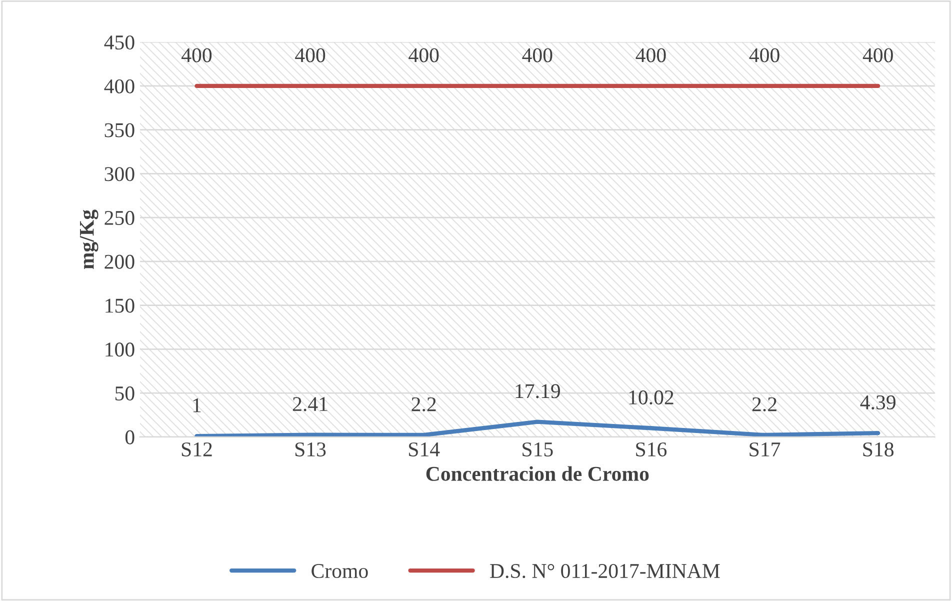 The image size is (952, 601). What do you see at coordinates (310, 404) in the screenshot?
I see `data-label: 2.41` at bounding box center [310, 404].